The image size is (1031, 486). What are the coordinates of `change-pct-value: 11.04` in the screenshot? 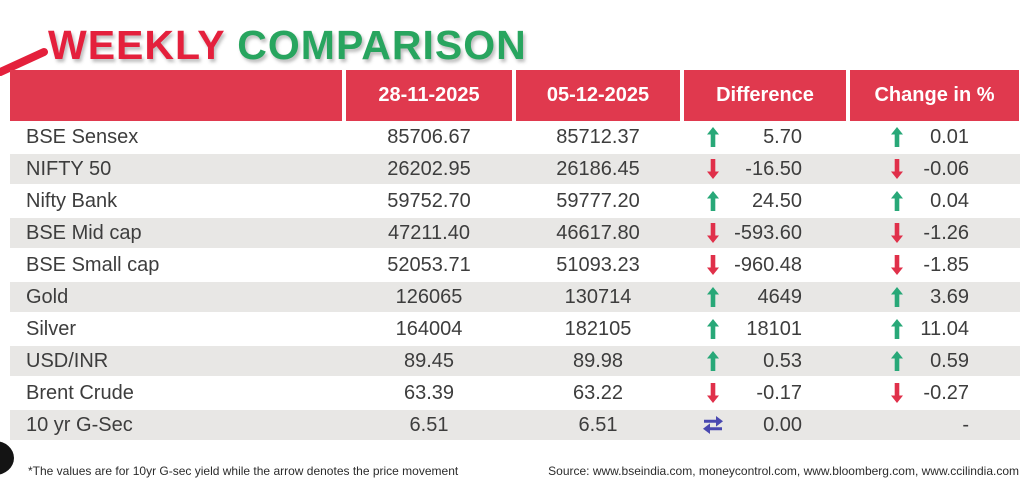 It's located at (944, 328).